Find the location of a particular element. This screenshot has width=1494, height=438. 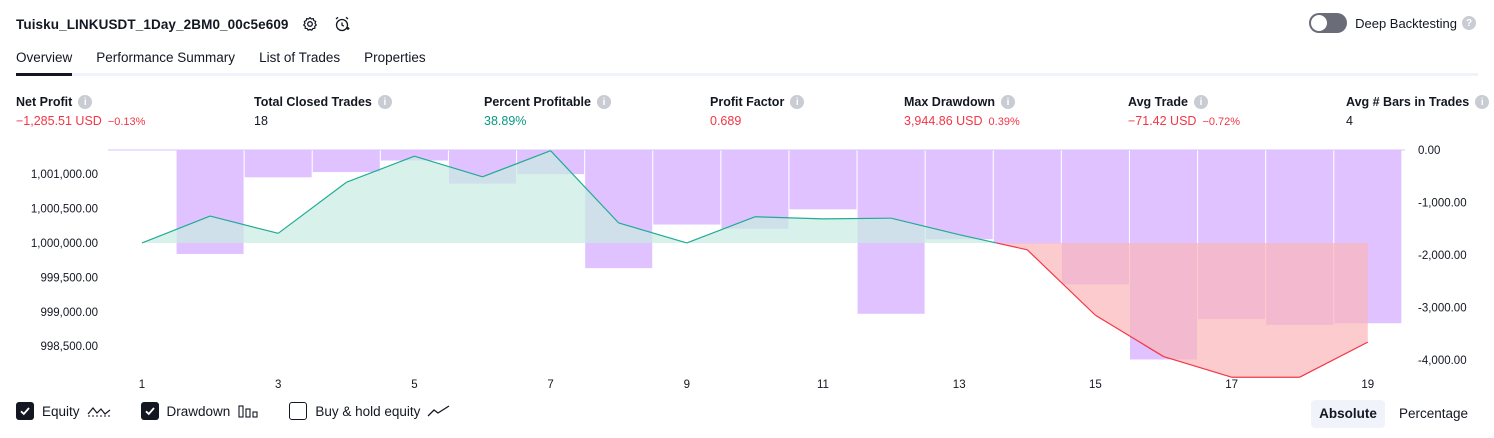

right-axis-tick-label: -1,000.00 is located at coordinates (1442, 204).